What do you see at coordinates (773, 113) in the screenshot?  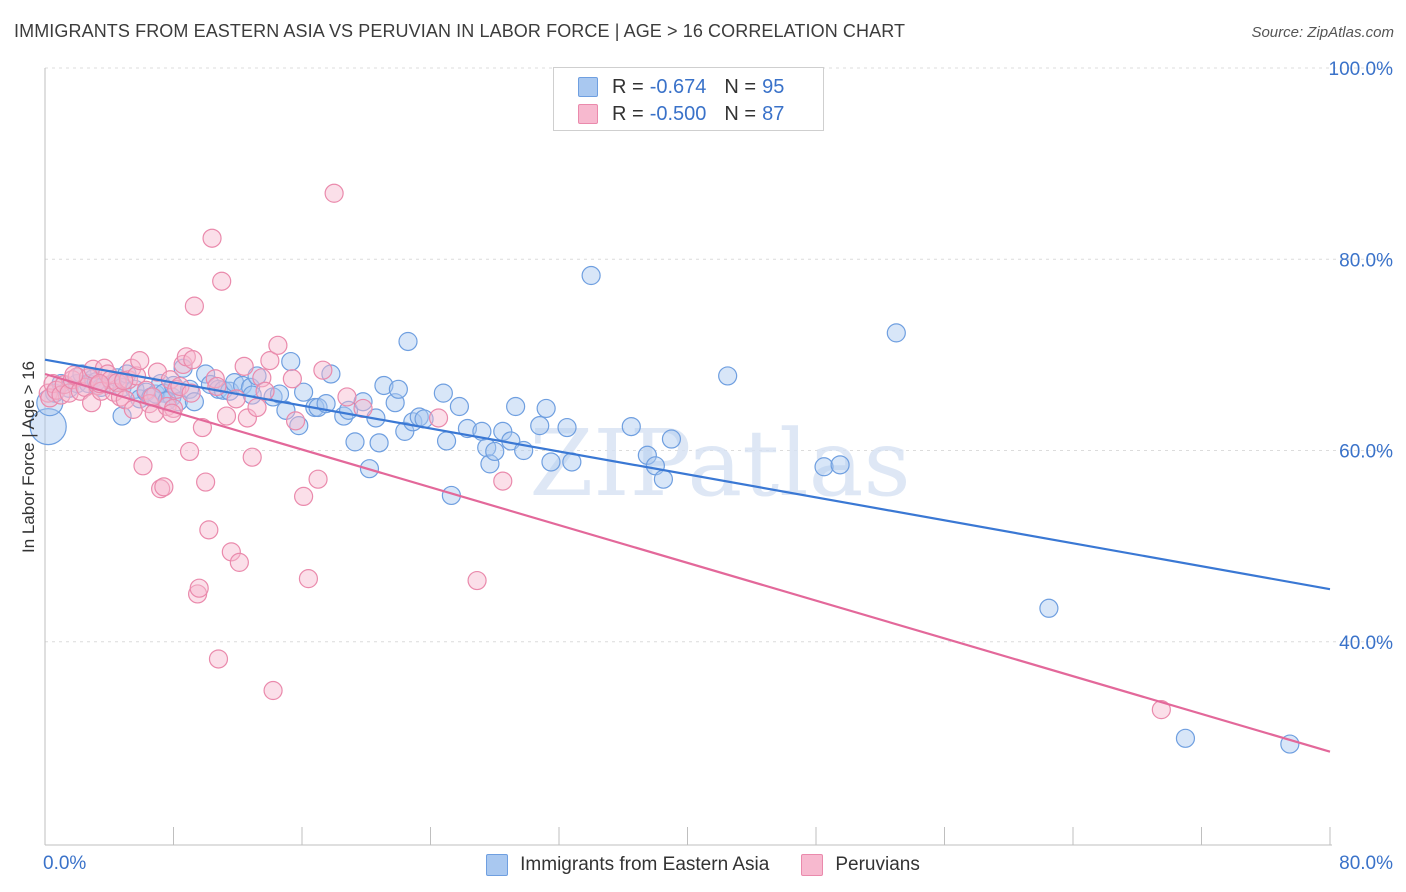 I see `n-value: 87` at bounding box center [773, 113].